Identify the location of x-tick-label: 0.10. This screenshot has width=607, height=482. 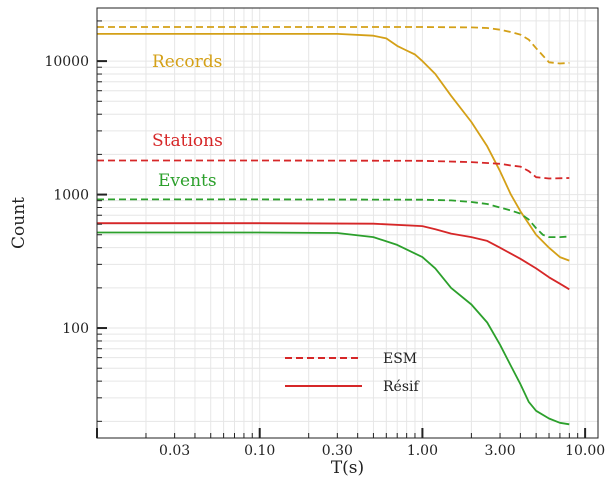
(259, 451).